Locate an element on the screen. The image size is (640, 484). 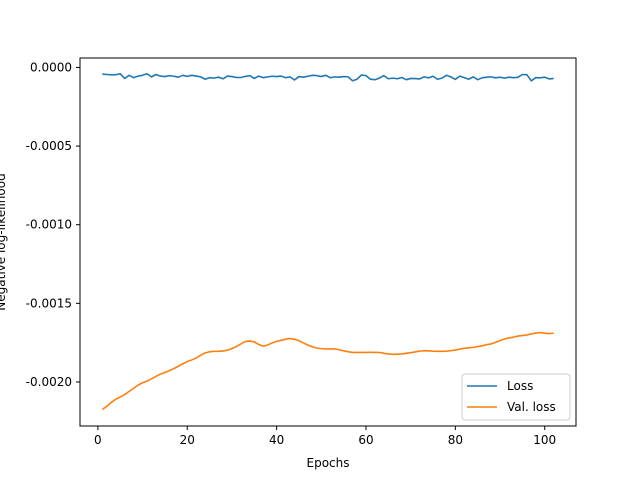
y-tick-label: -0.0015 is located at coordinates (49, 303).